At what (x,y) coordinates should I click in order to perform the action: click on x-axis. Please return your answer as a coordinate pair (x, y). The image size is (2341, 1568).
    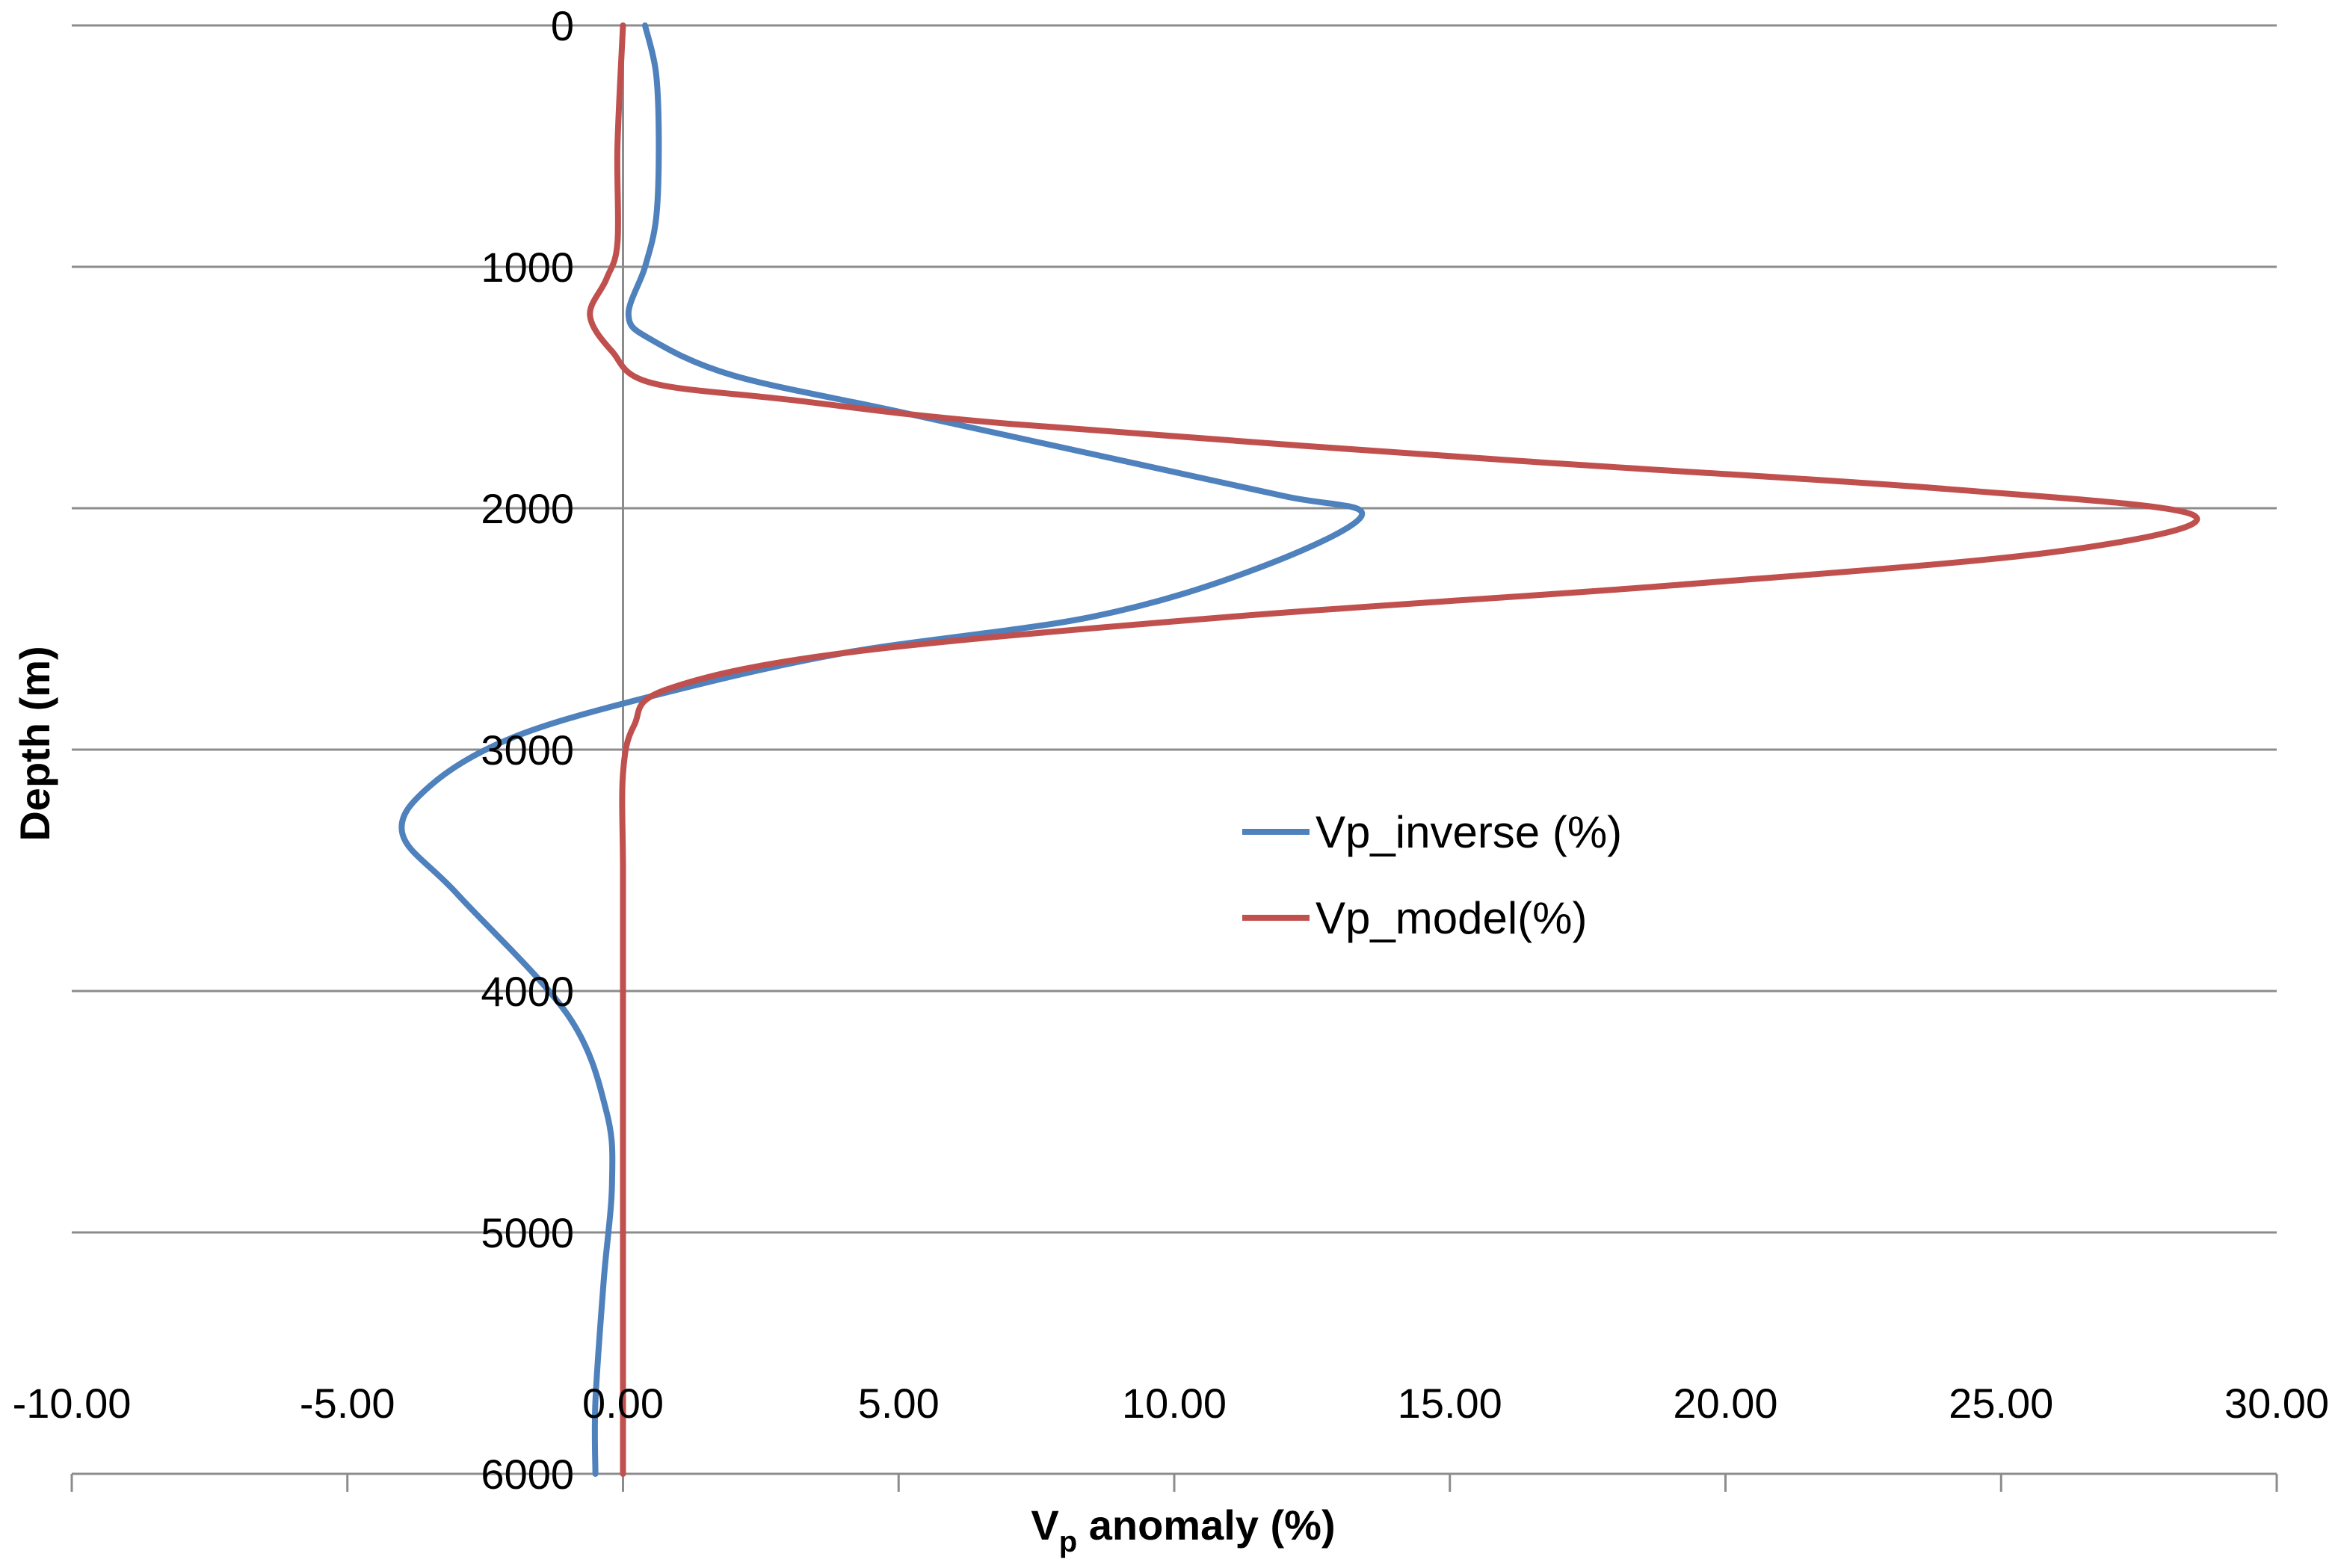
    Looking at the image, I should click on (1174, 1483).